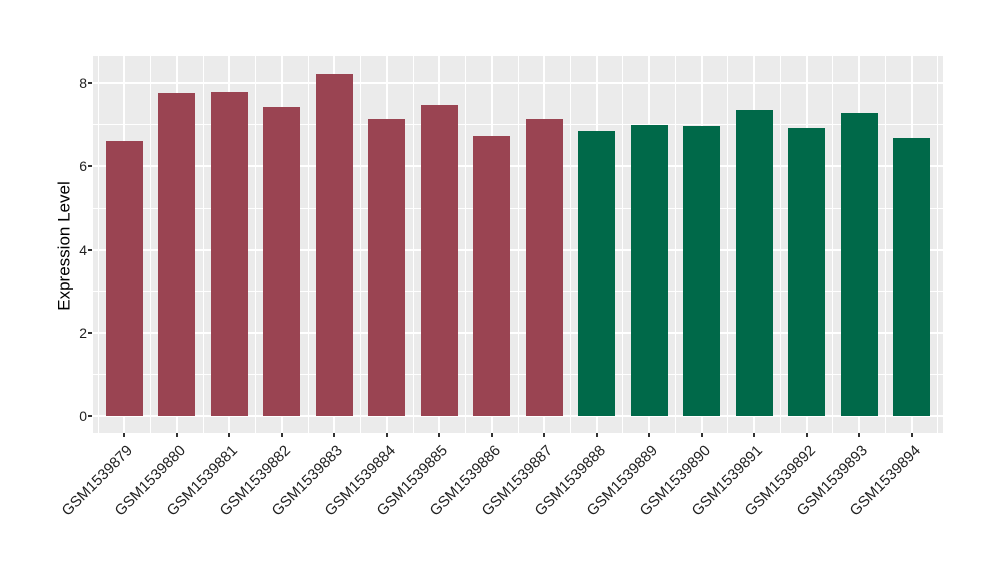 The height and width of the screenshot is (580, 1000). I want to click on bar-GSM1539891, so click(754, 262).